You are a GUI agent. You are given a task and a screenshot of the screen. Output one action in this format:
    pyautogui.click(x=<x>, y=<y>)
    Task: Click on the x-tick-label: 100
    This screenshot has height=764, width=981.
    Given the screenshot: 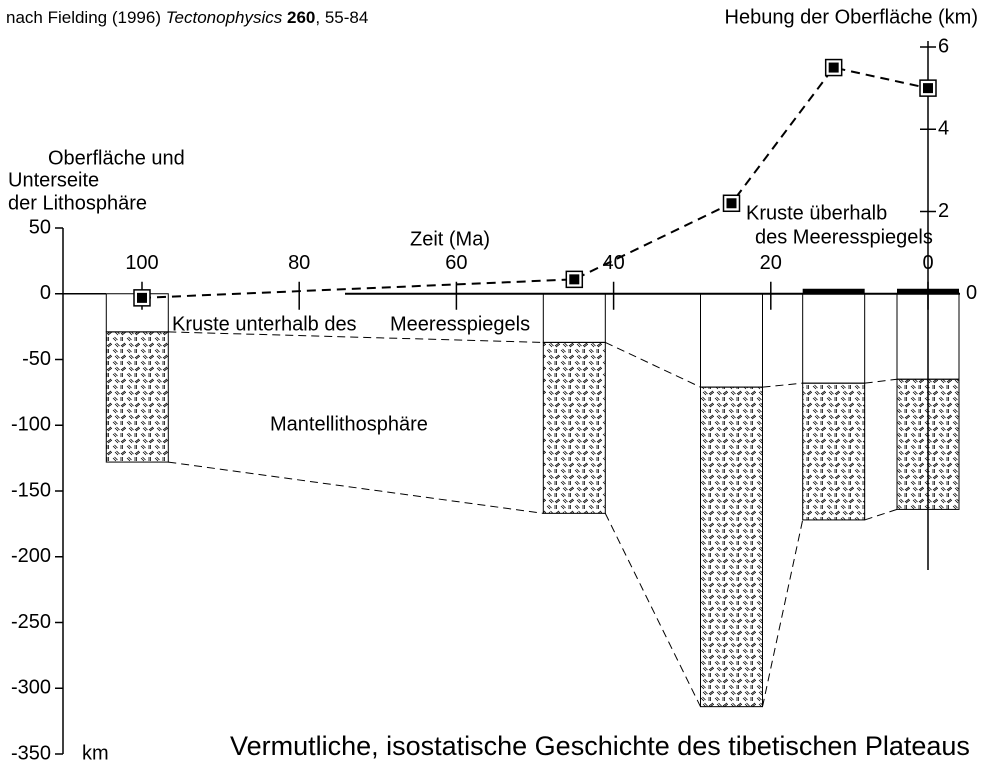 What is the action you would take?
    pyautogui.click(x=141, y=263)
    